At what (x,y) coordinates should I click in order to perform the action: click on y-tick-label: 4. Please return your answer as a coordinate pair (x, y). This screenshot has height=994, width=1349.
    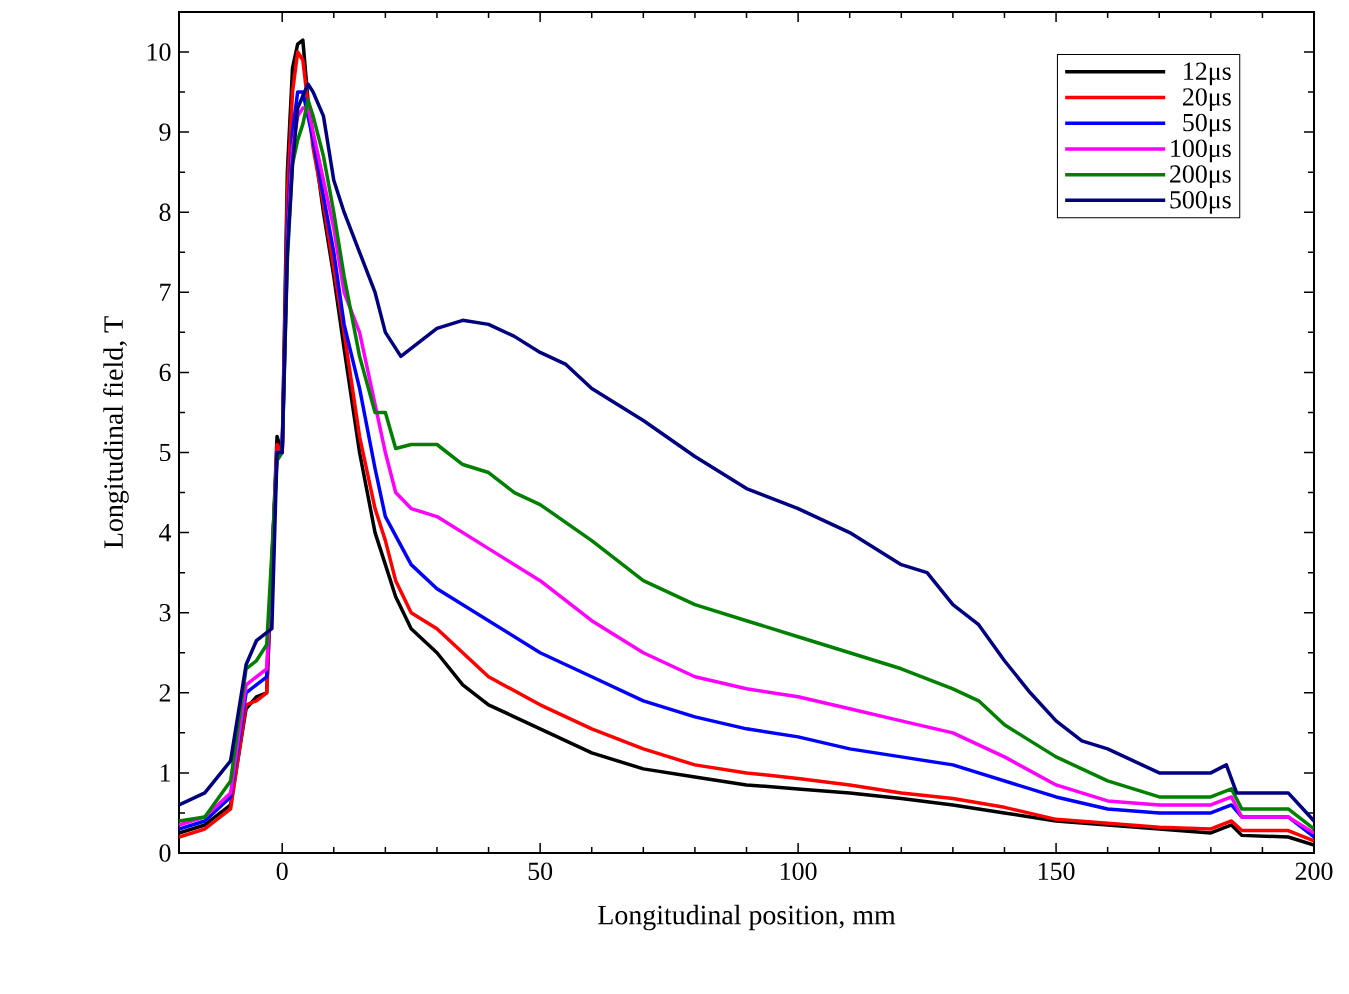
    Looking at the image, I should click on (165, 533).